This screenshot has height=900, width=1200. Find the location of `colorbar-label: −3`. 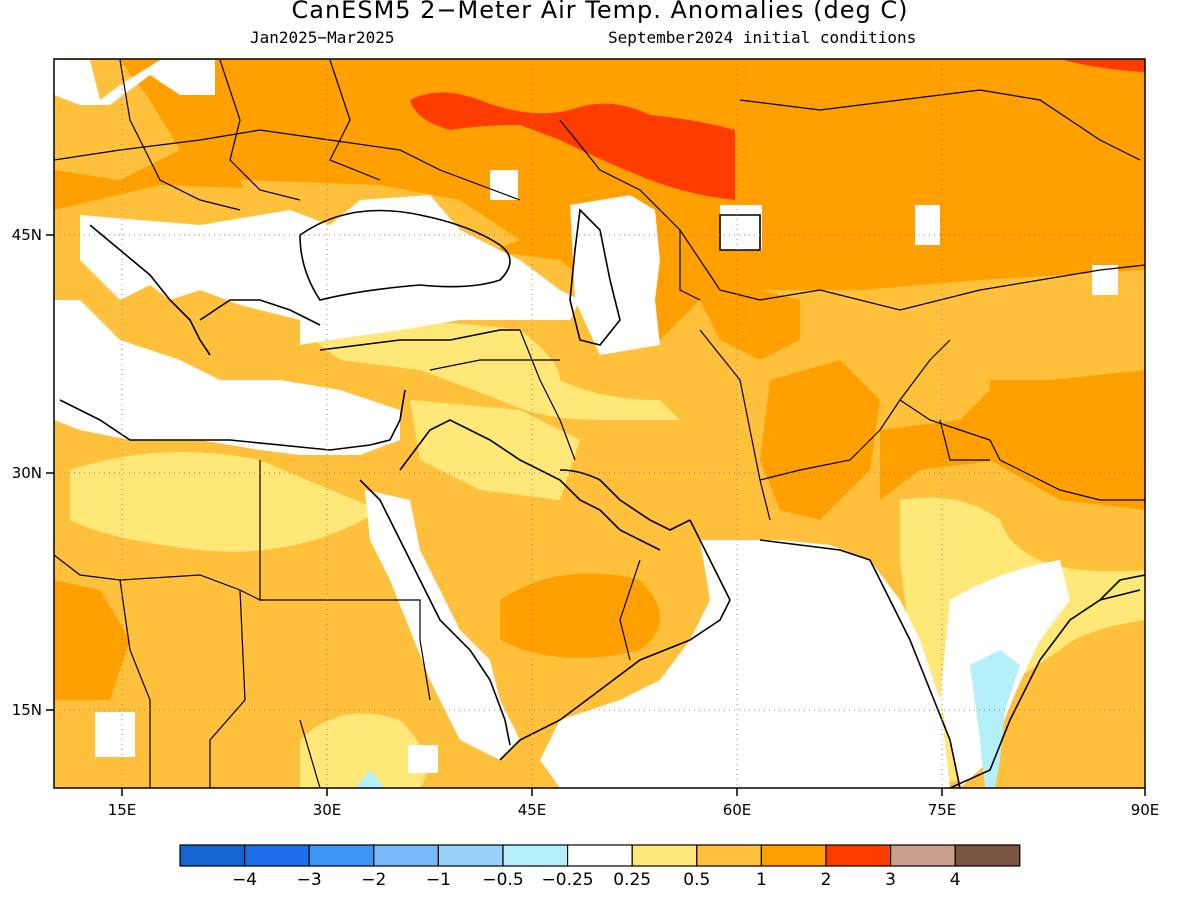

colorbar-label: −3 is located at coordinates (309, 880).